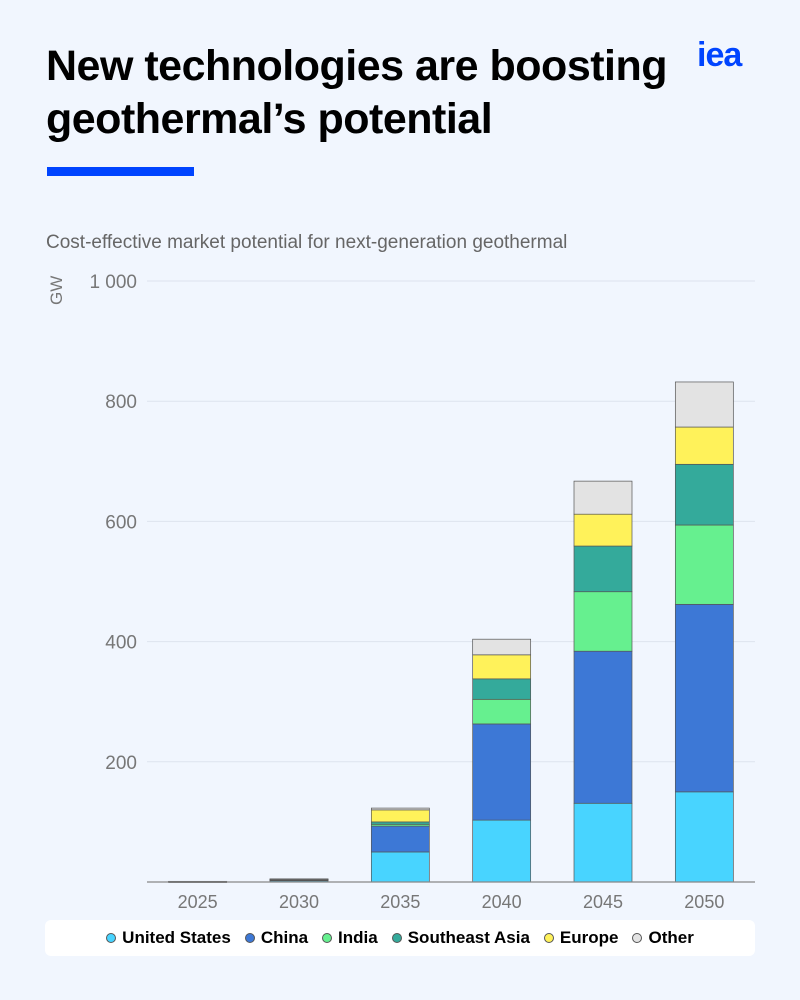 The image size is (800, 1000). Describe the element at coordinates (121, 643) in the screenshot. I see `y-tick-label: 400` at that location.